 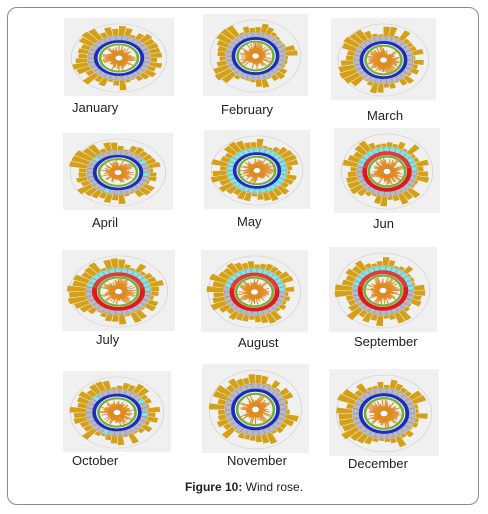 What do you see at coordinates (383, 59) in the screenshot?
I see `wind-rose-plot` at bounding box center [383, 59].